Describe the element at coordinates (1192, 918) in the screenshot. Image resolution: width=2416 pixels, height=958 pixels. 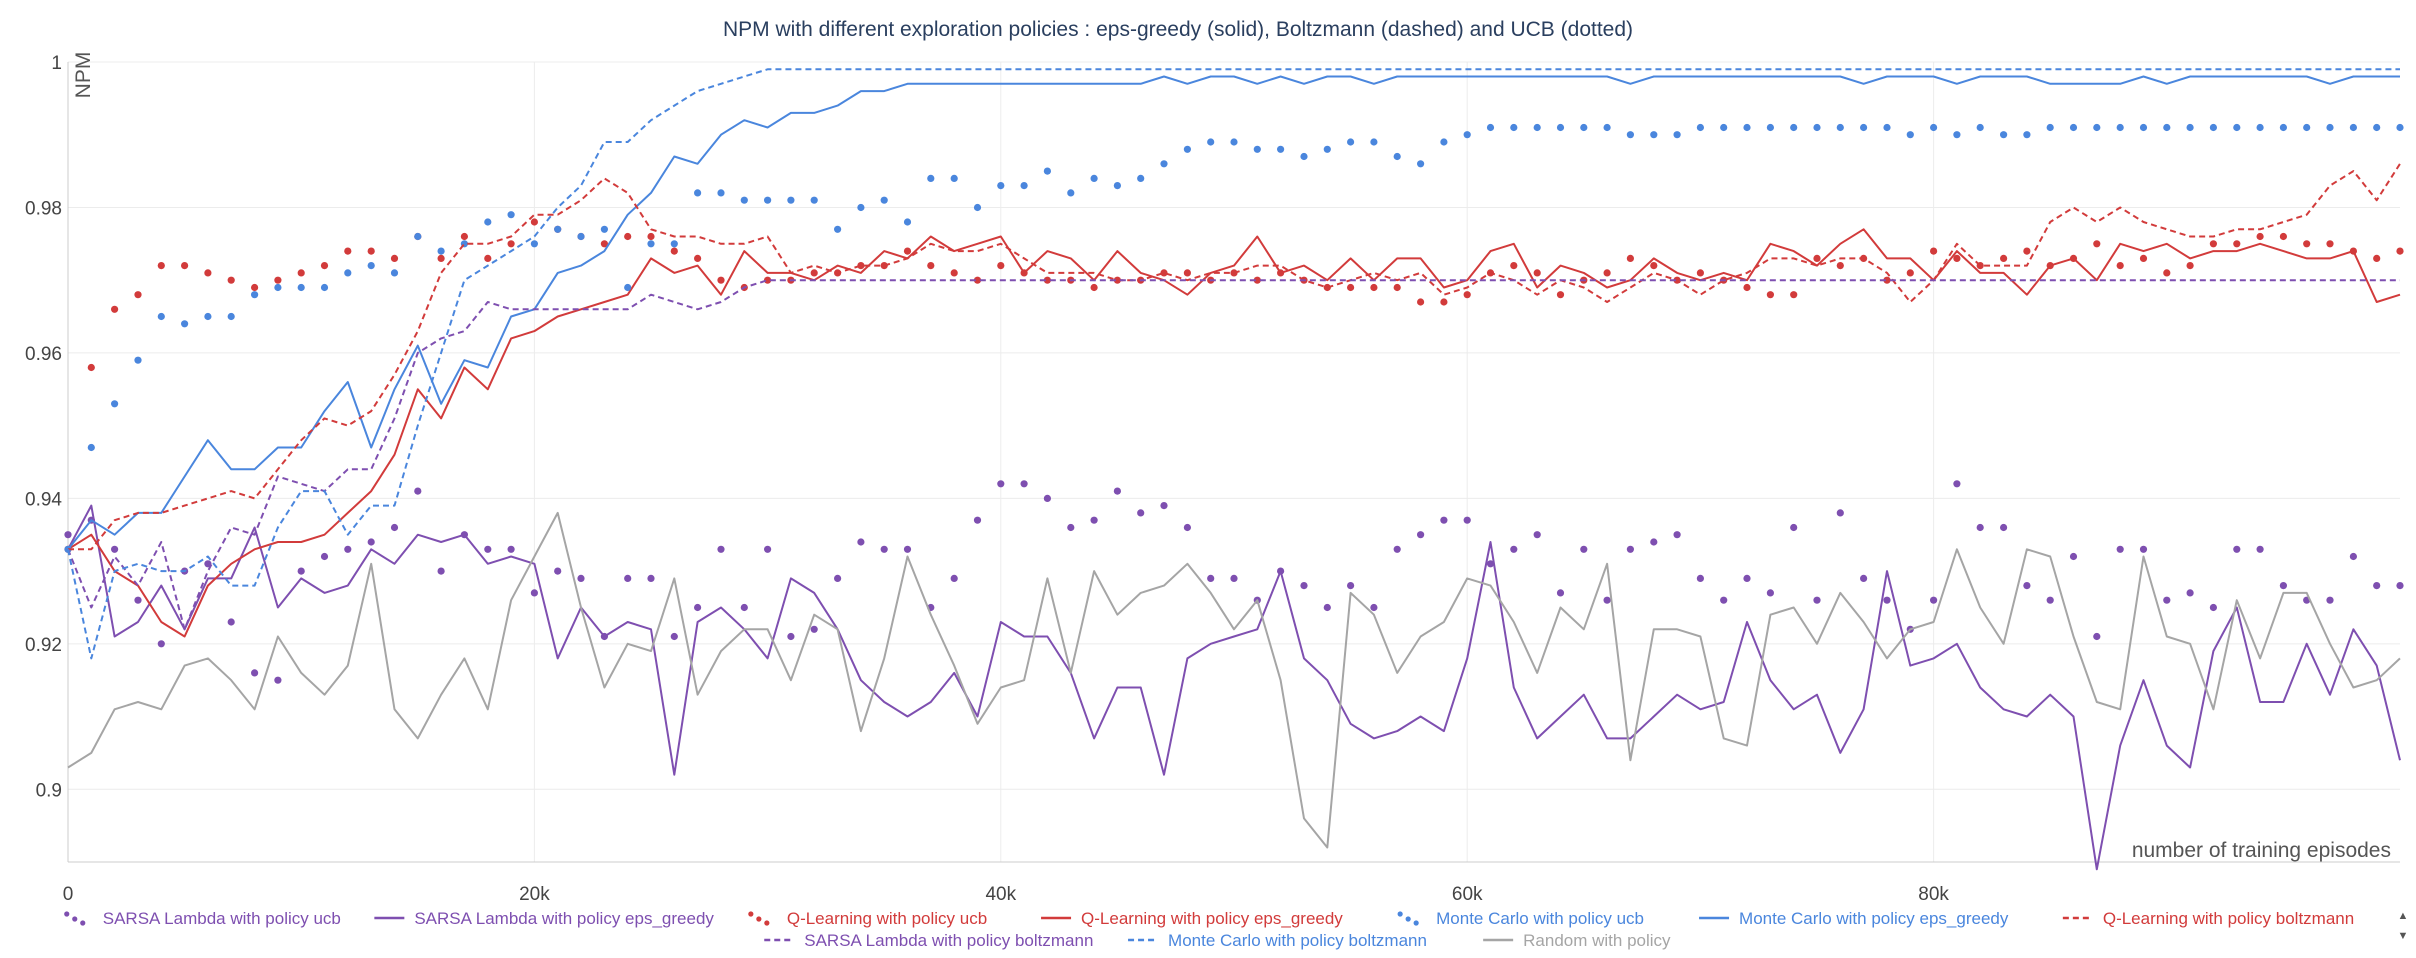
I see `legend-item-q-learning-with-policy-eps-greedy: Q-Learning with policy eps_greedy` at that location.